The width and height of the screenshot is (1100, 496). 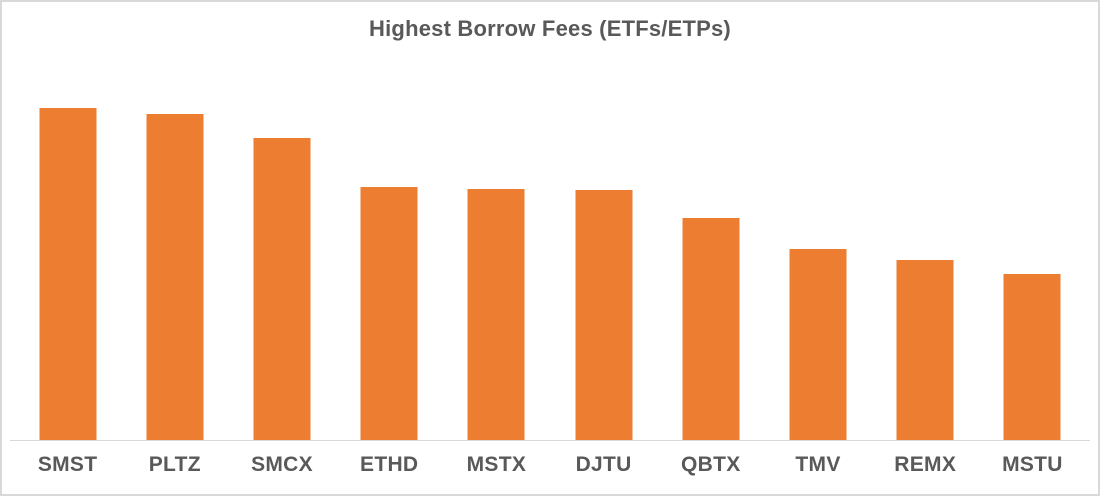 I want to click on category-label-tmv: TMV, so click(x=818, y=464).